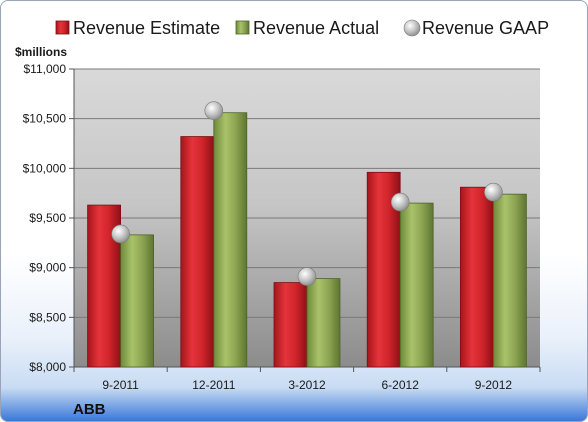  What do you see at coordinates (89, 409) in the screenshot?
I see `company-label: ABB` at bounding box center [89, 409].